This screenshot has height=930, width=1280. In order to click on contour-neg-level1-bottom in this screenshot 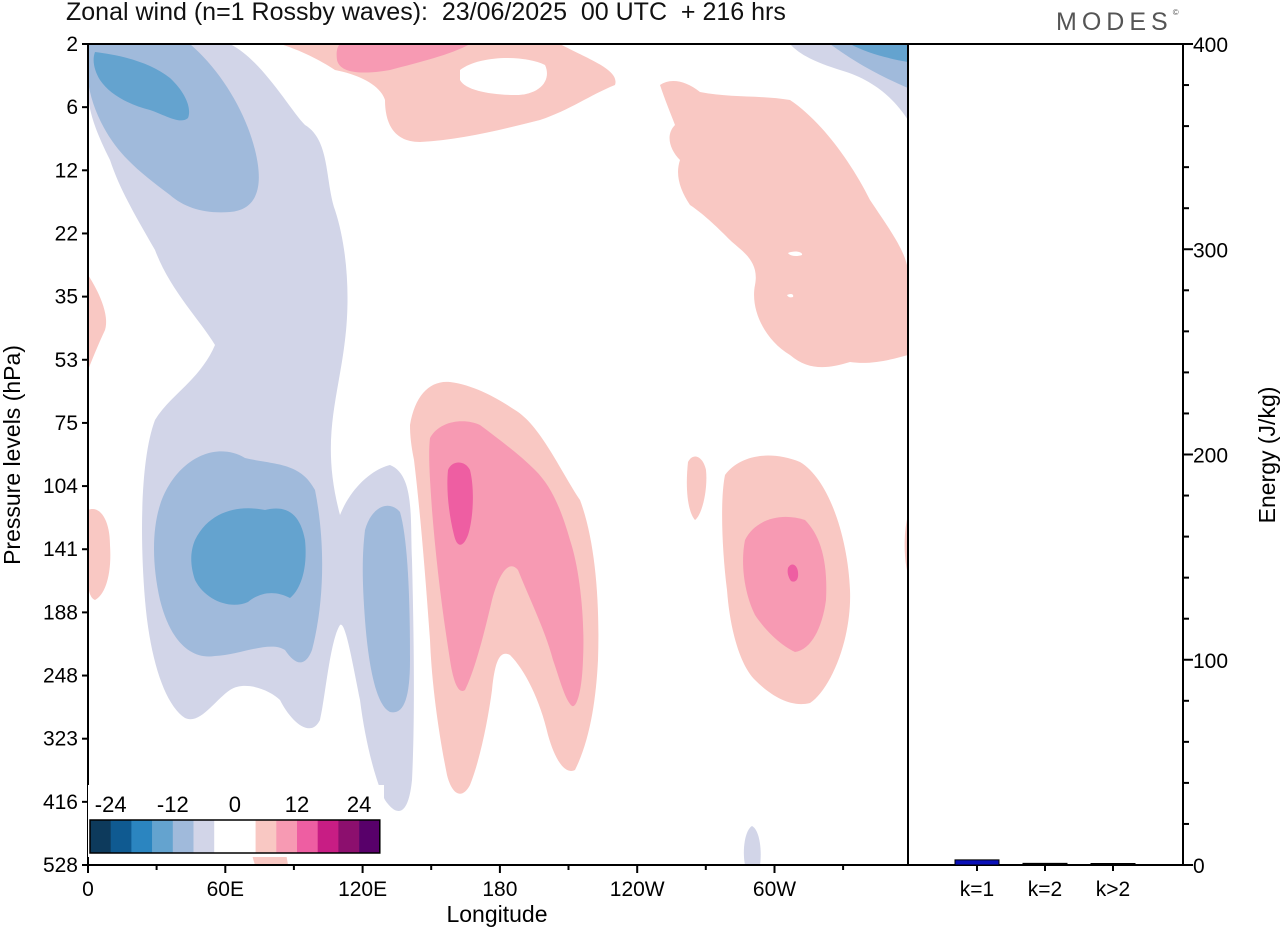, I will do `click(752, 845)`.